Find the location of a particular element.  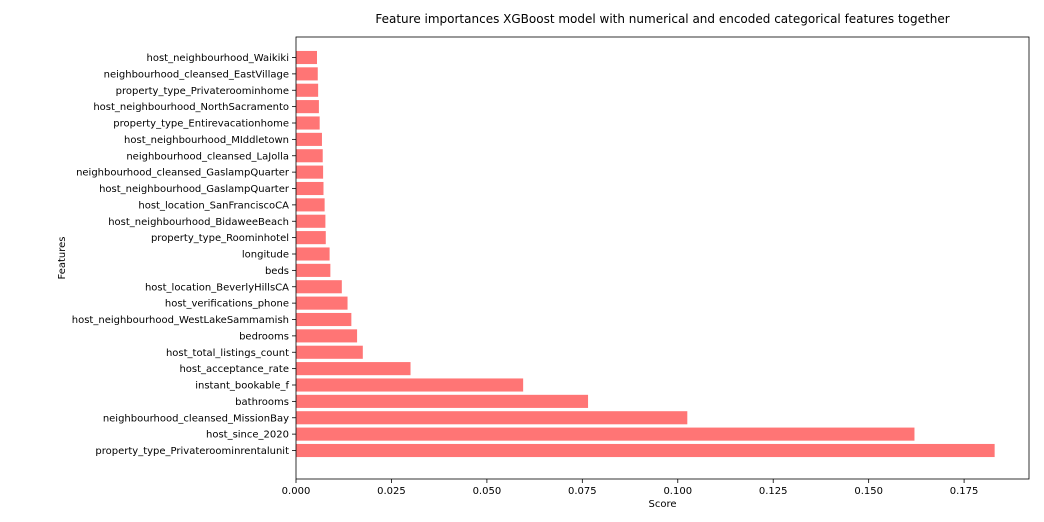

bar-neighbourhood_cleansed_EastVillage is located at coordinates (307, 74).